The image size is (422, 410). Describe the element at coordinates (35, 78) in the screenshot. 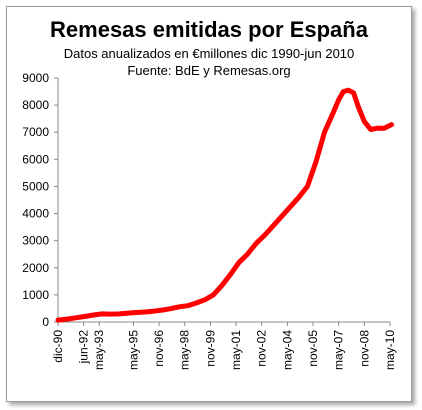

I see `y-tick-label: 9000` at that location.